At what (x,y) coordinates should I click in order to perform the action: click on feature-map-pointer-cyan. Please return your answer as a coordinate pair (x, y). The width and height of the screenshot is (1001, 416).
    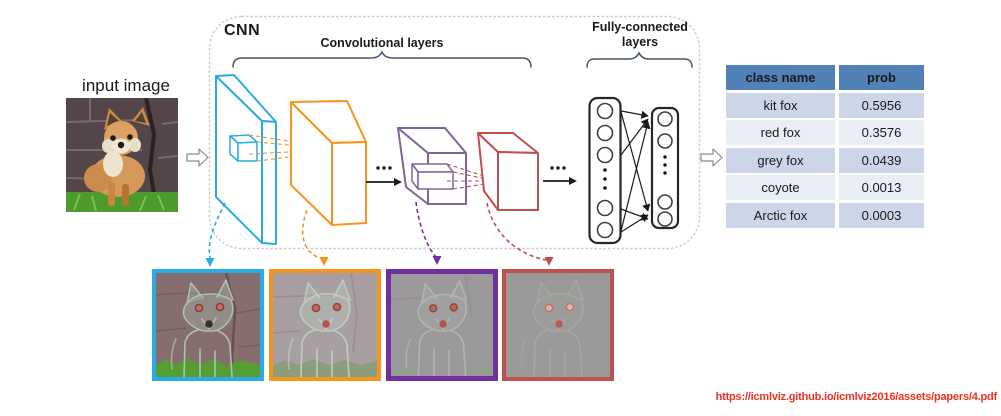
    Looking at the image, I should click on (215, 234).